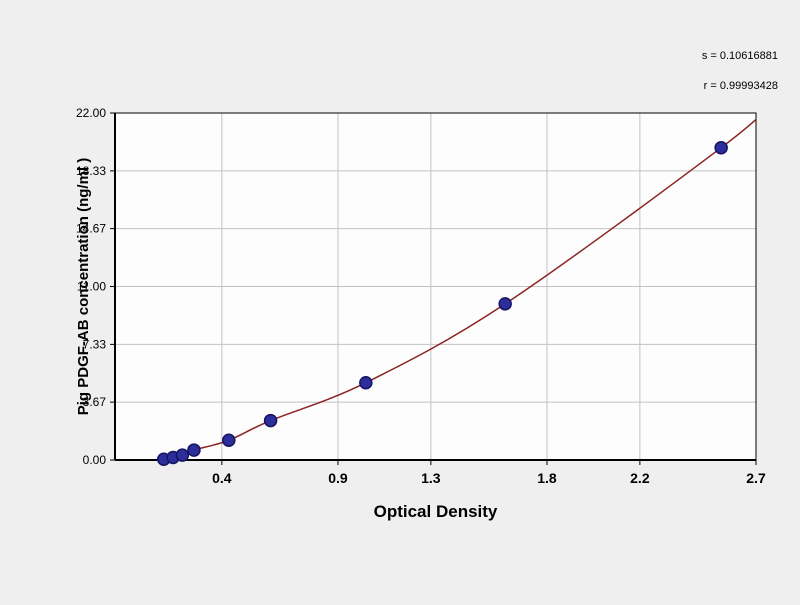 Image resolution: width=800 pixels, height=605 pixels. I want to click on x-axis-title: Optical Density, so click(436, 511).